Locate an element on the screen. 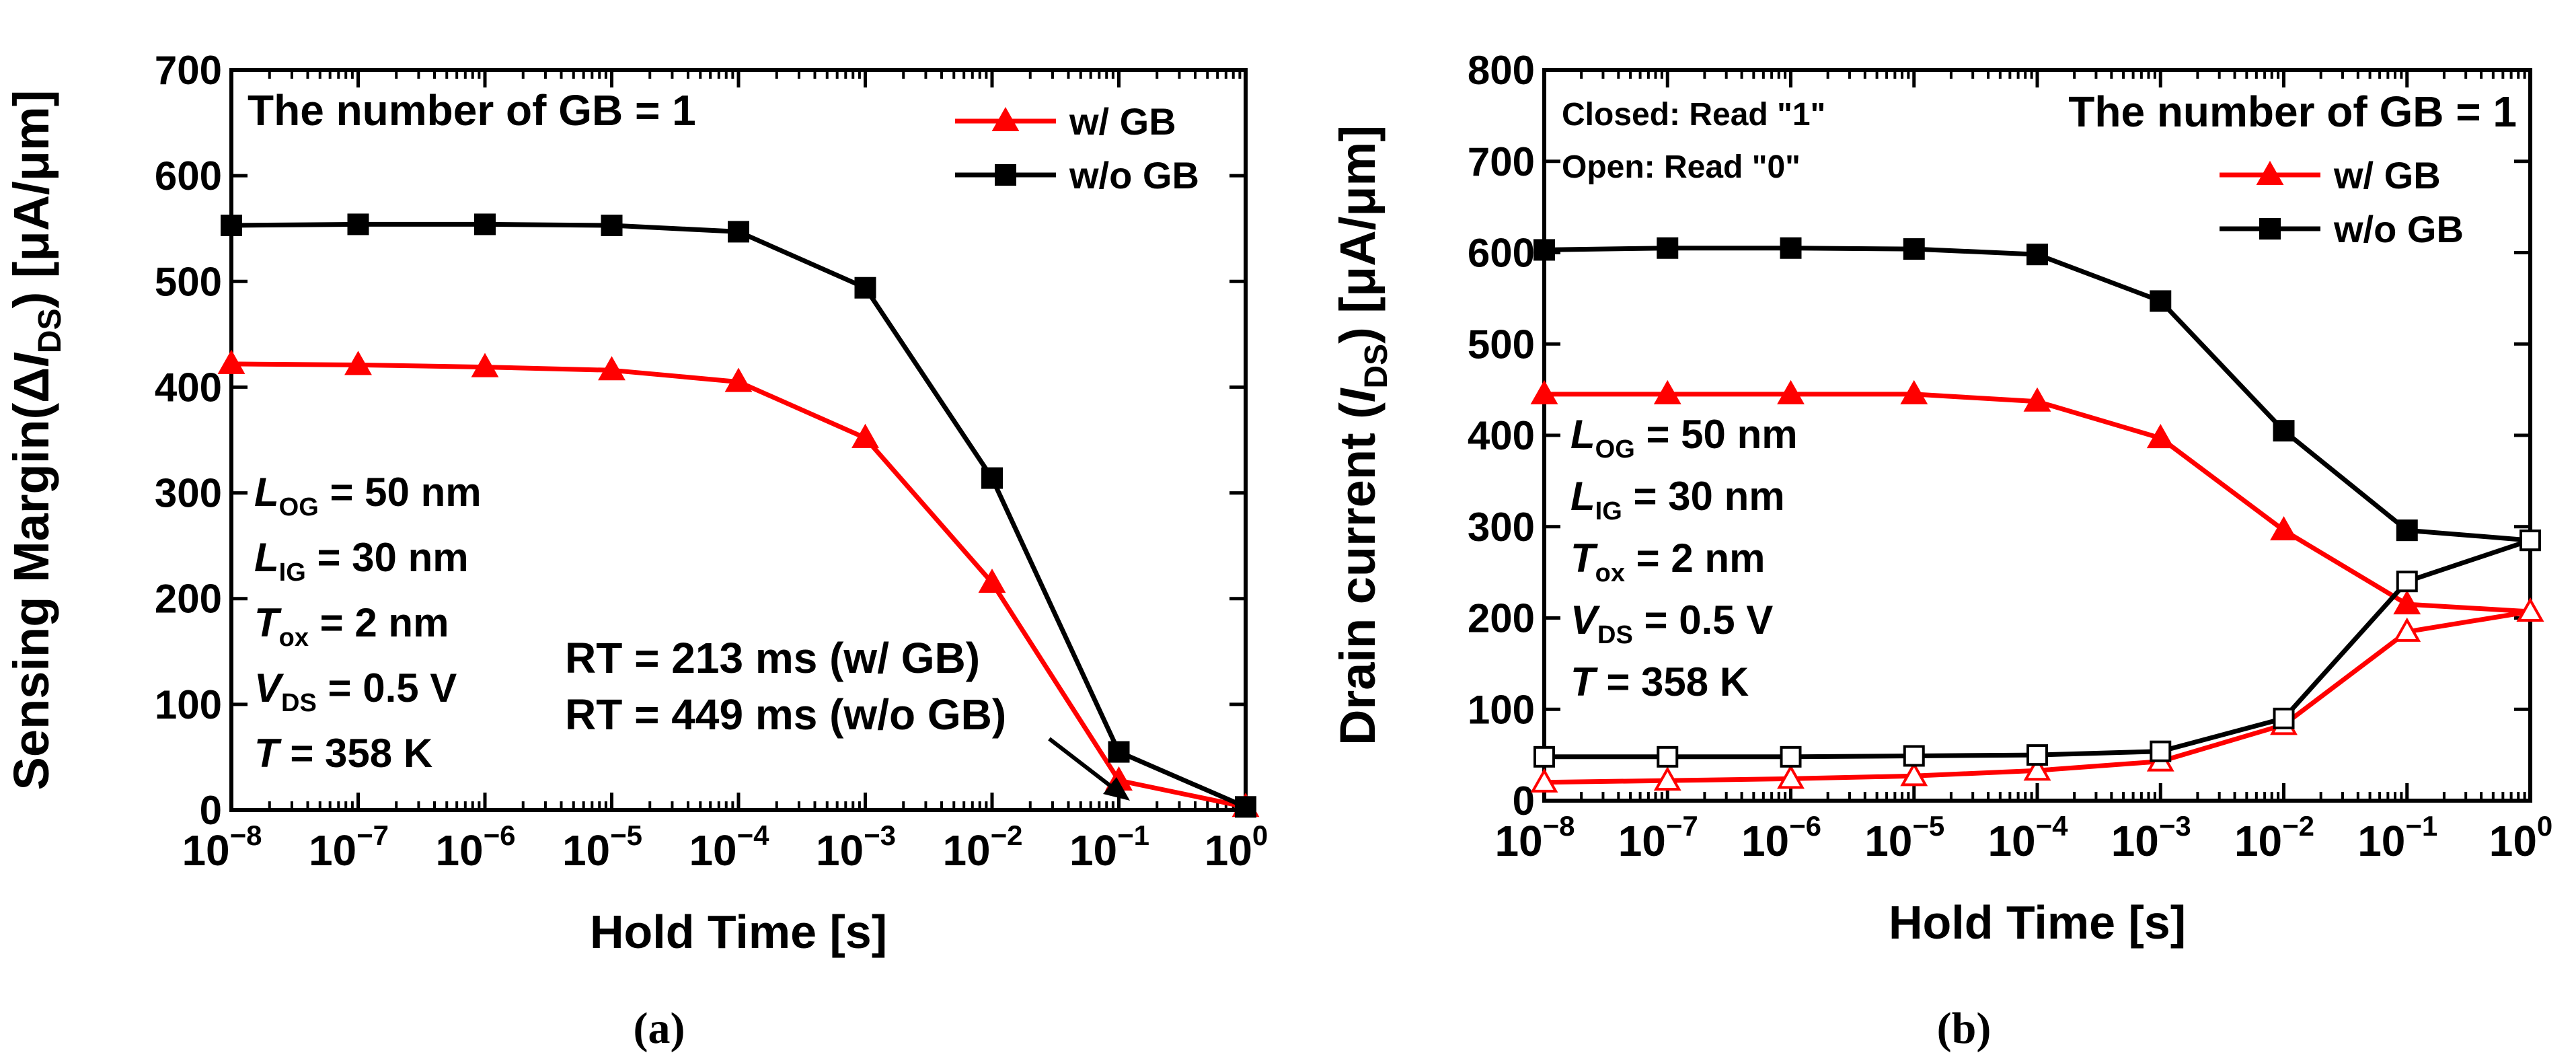  x-tick-label: 10⁻³ is located at coordinates (856, 847).